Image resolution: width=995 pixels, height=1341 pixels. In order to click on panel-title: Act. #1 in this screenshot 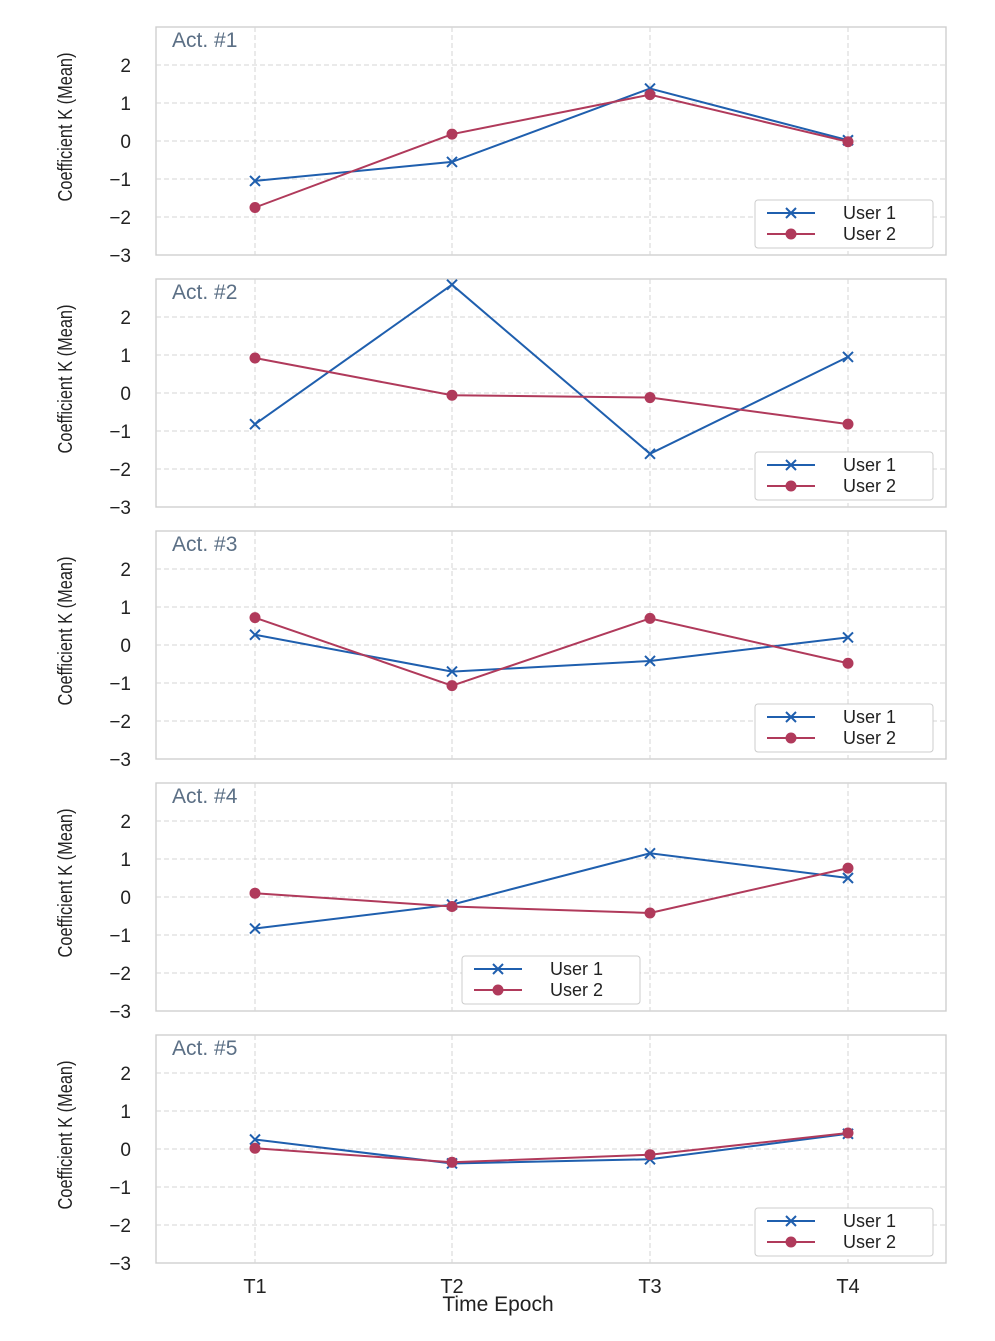, I will do `click(204, 40)`.